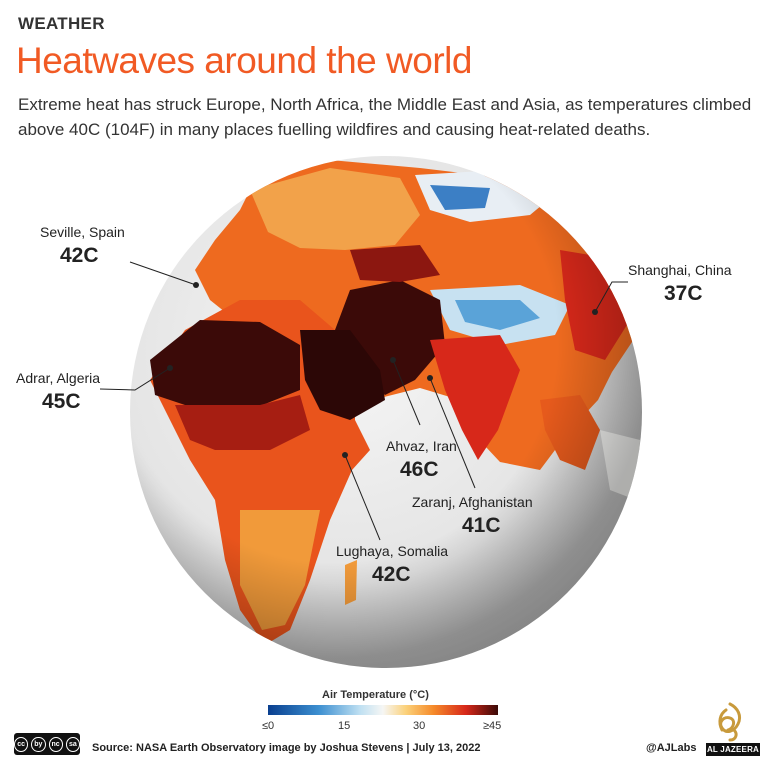 Image resolution: width=770 pixels, height=769 pixels. What do you see at coordinates (382, 370) in the screenshot?
I see `city-markers` at bounding box center [382, 370].